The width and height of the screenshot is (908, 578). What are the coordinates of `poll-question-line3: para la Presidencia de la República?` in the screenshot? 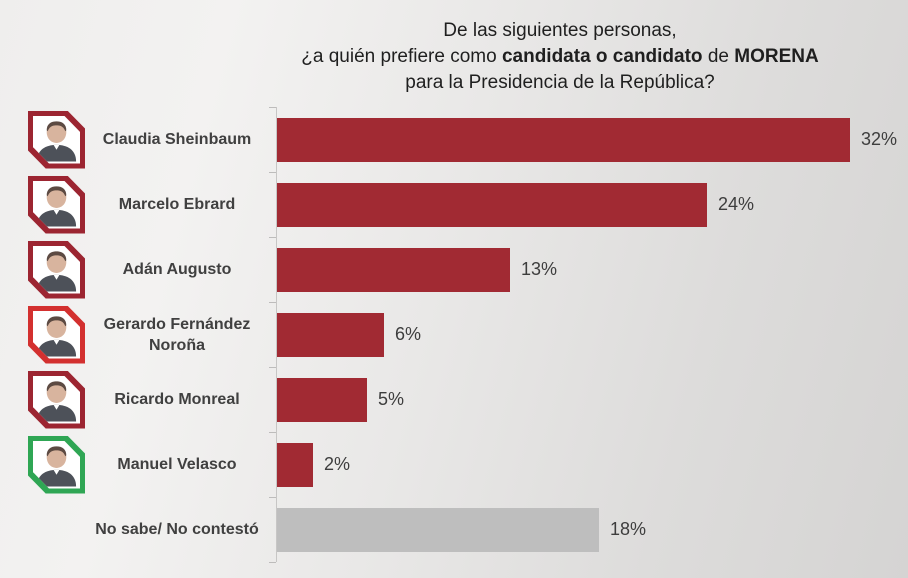 It's located at (560, 82).